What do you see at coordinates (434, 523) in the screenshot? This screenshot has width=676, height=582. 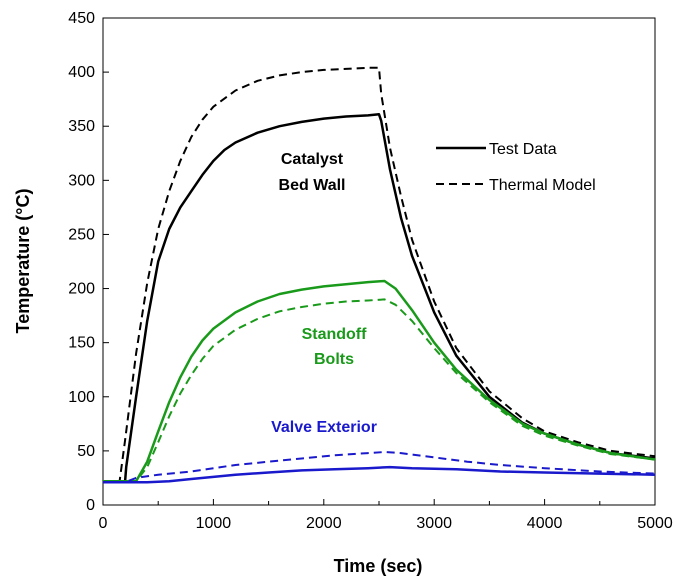 I see `x-tick-label: 3000` at bounding box center [434, 523].